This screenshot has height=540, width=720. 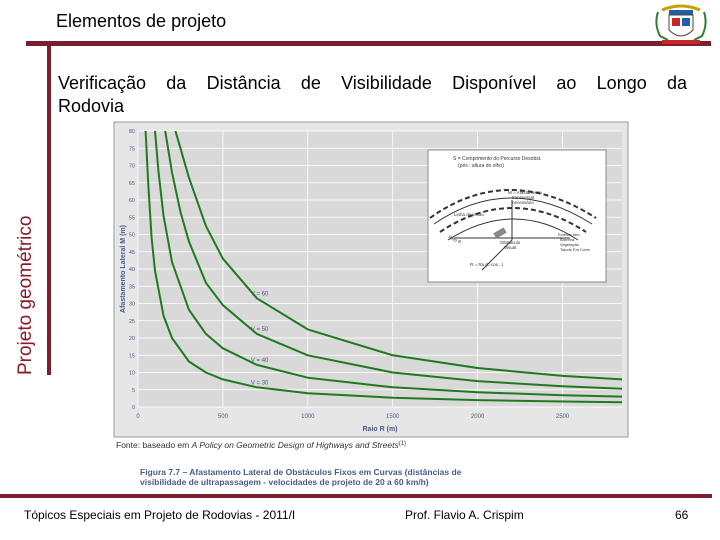 What do you see at coordinates (132, 184) in the screenshot?
I see `y-tick-label: 65` at bounding box center [132, 184].